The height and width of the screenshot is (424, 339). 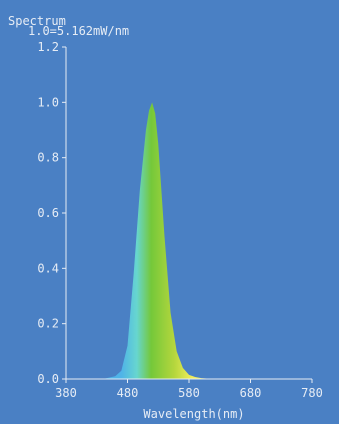 I want to click on y-tick-label: 0.2, so click(x=48, y=324).